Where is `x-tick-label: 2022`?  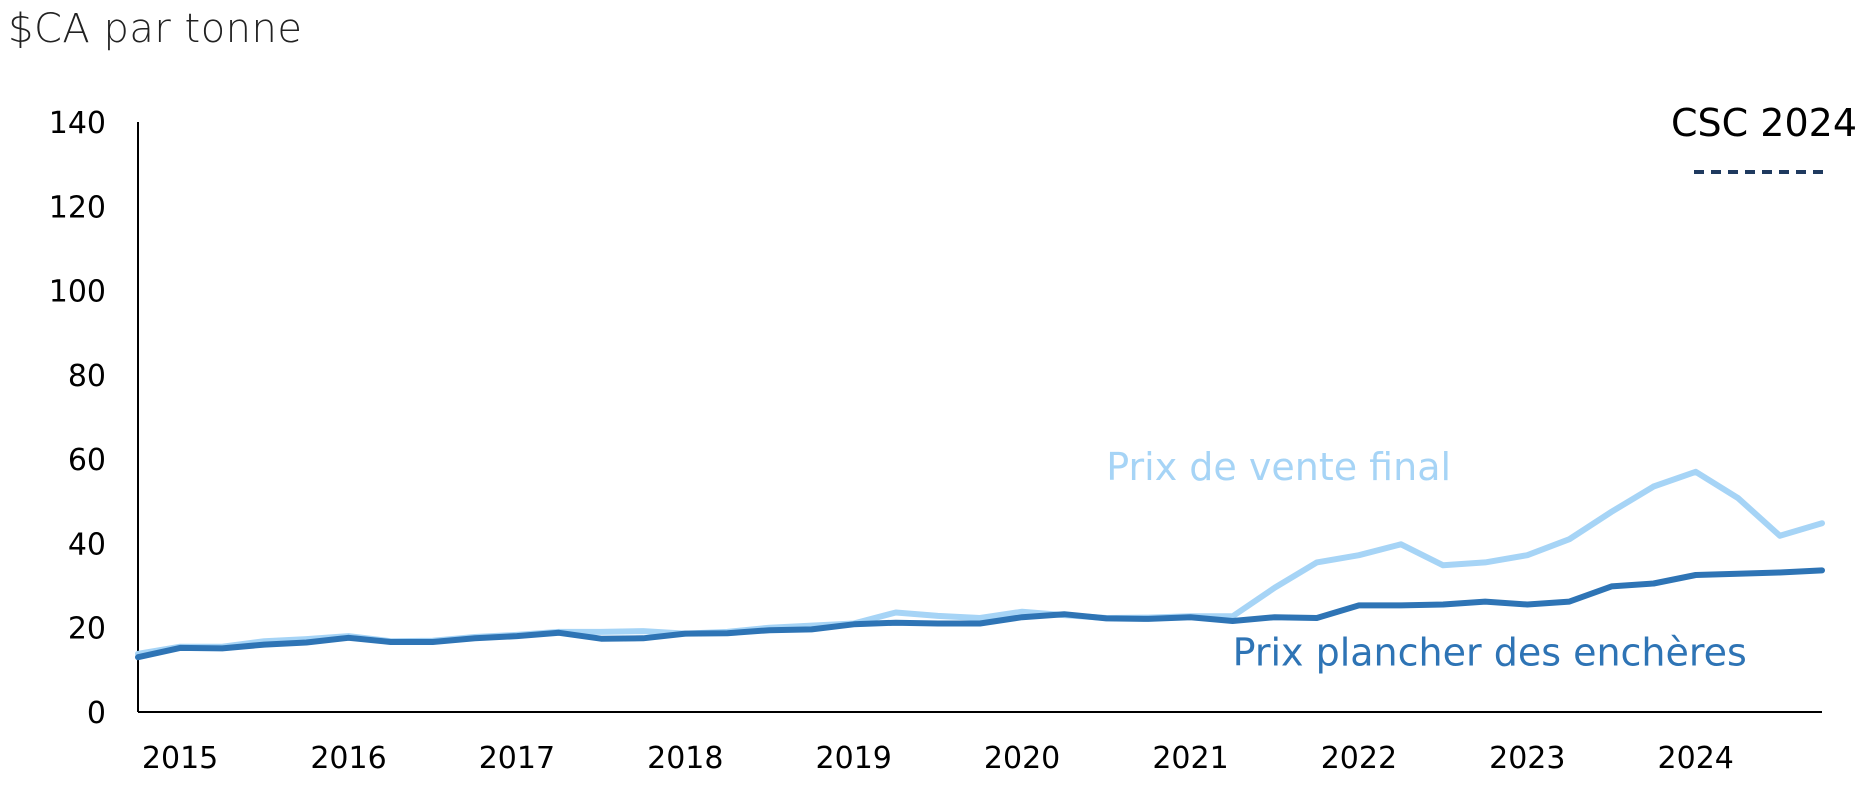
x-tick-label: 2022 is located at coordinates (1359, 758).